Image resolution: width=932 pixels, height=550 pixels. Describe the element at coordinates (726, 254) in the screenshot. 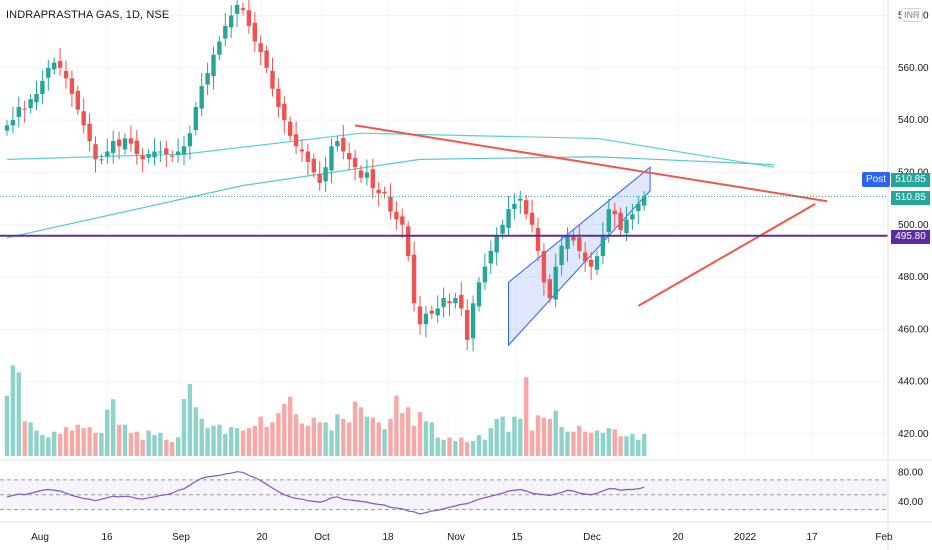

I see `support-trendline` at that location.